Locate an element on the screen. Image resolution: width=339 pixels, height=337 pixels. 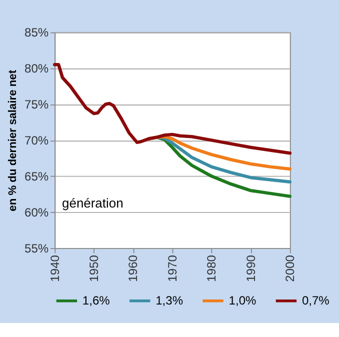
y-tick-label: 60% is located at coordinates (36, 212).